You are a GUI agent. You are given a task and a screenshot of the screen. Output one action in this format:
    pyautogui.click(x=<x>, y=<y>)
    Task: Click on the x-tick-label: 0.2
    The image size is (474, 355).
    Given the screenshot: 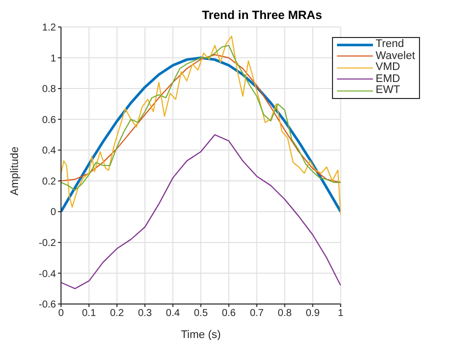 What is the action you would take?
    pyautogui.click(x=117, y=314)
    